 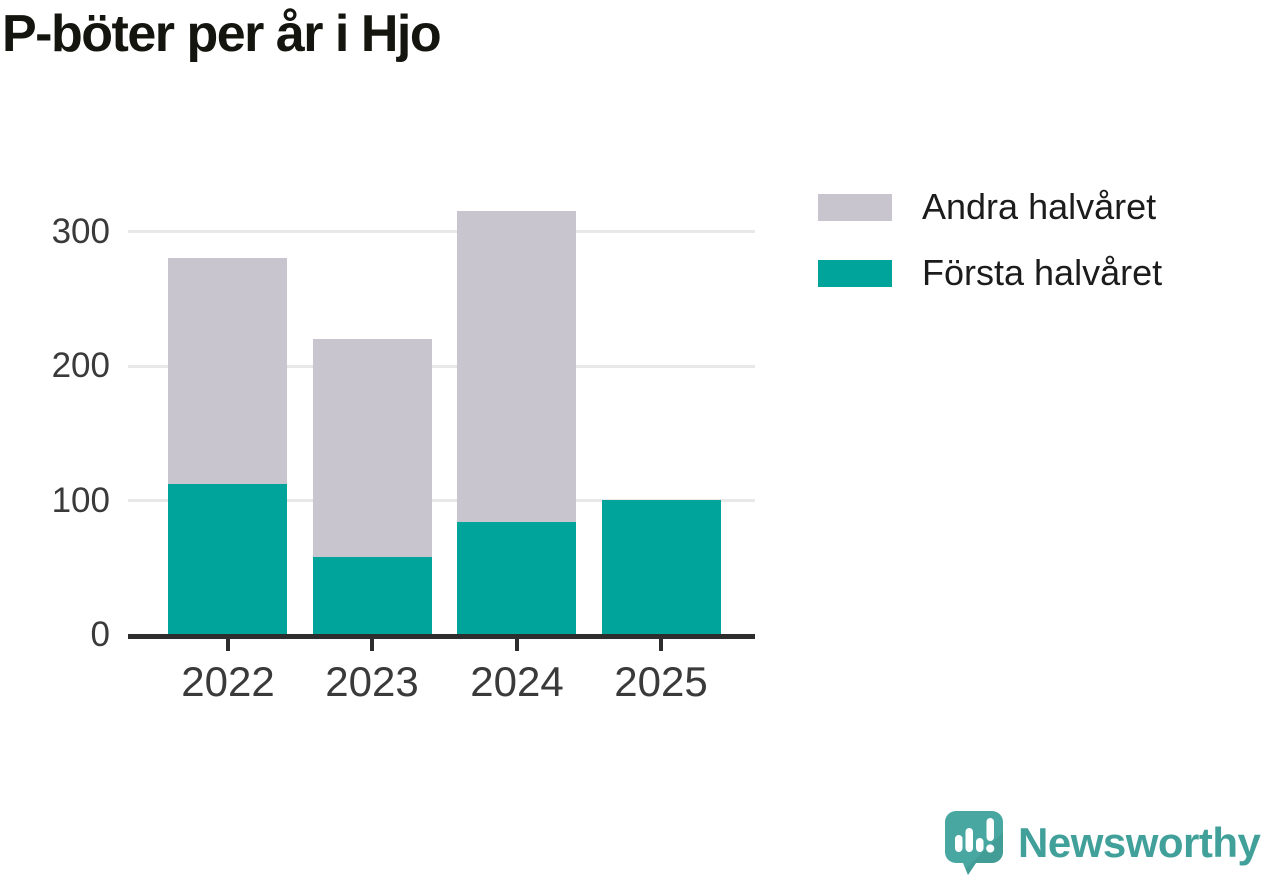 I want to click on bar-segment-andra-halv-ret-2022, so click(x=227, y=371).